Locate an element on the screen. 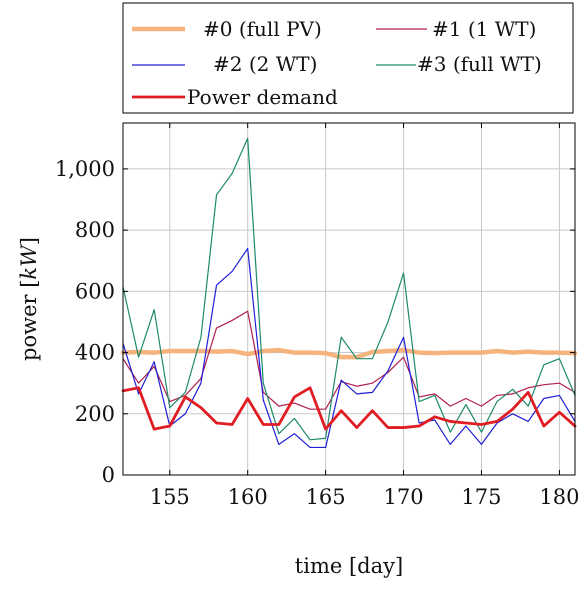  legend-label-series-3: #3 (full WT) is located at coordinates (479, 64).